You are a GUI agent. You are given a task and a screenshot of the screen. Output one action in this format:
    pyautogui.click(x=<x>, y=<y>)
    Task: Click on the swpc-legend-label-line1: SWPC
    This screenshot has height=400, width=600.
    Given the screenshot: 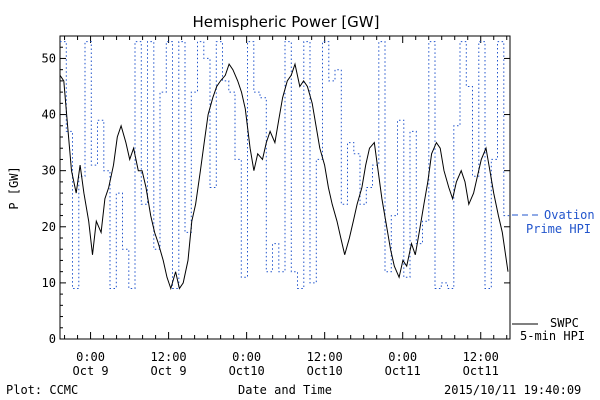 What is the action you would take?
    pyautogui.click(x=564, y=323)
    